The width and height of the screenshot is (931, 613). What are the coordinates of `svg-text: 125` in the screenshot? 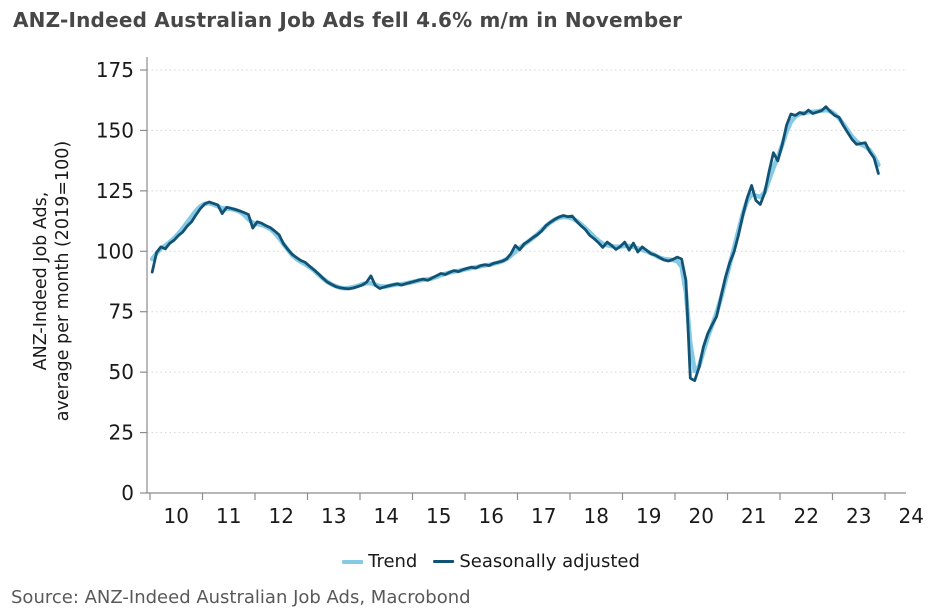 It's located at (115, 191).